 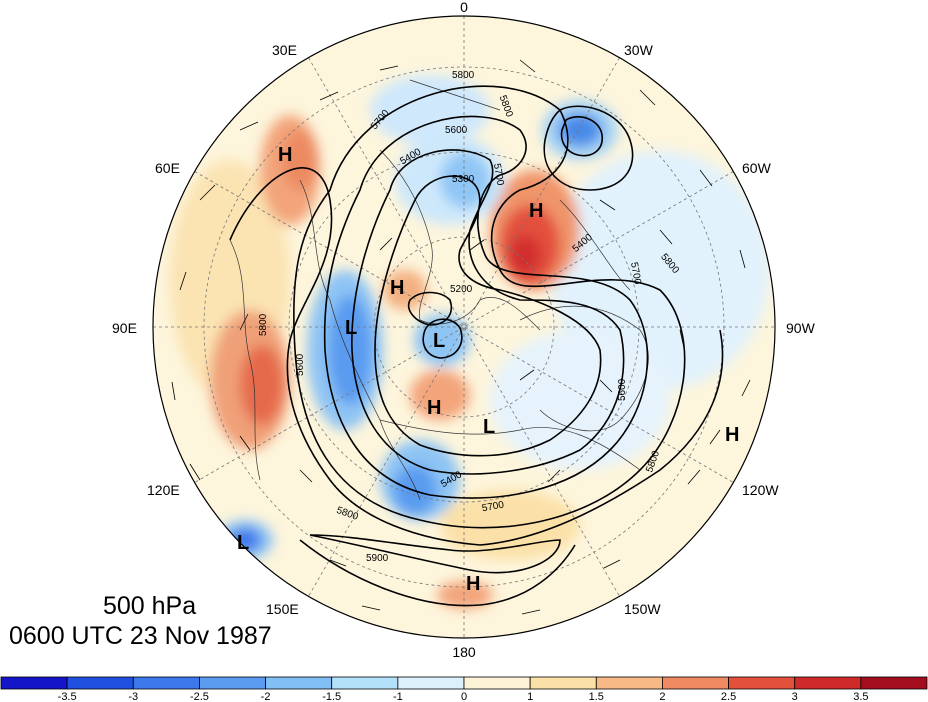 What do you see at coordinates (461, 289) in the screenshot?
I see `contour-label: 5200` at bounding box center [461, 289].